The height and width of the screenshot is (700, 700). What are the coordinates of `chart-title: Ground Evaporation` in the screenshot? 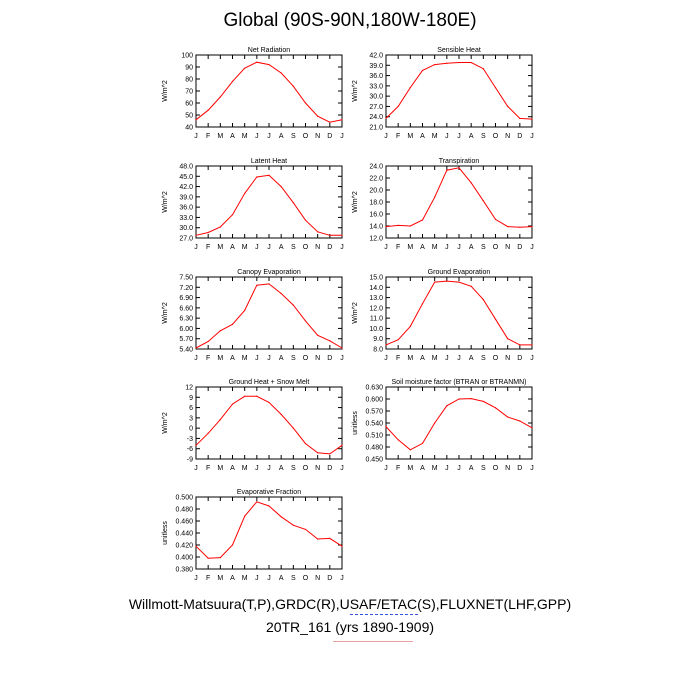 It's located at (459, 272).